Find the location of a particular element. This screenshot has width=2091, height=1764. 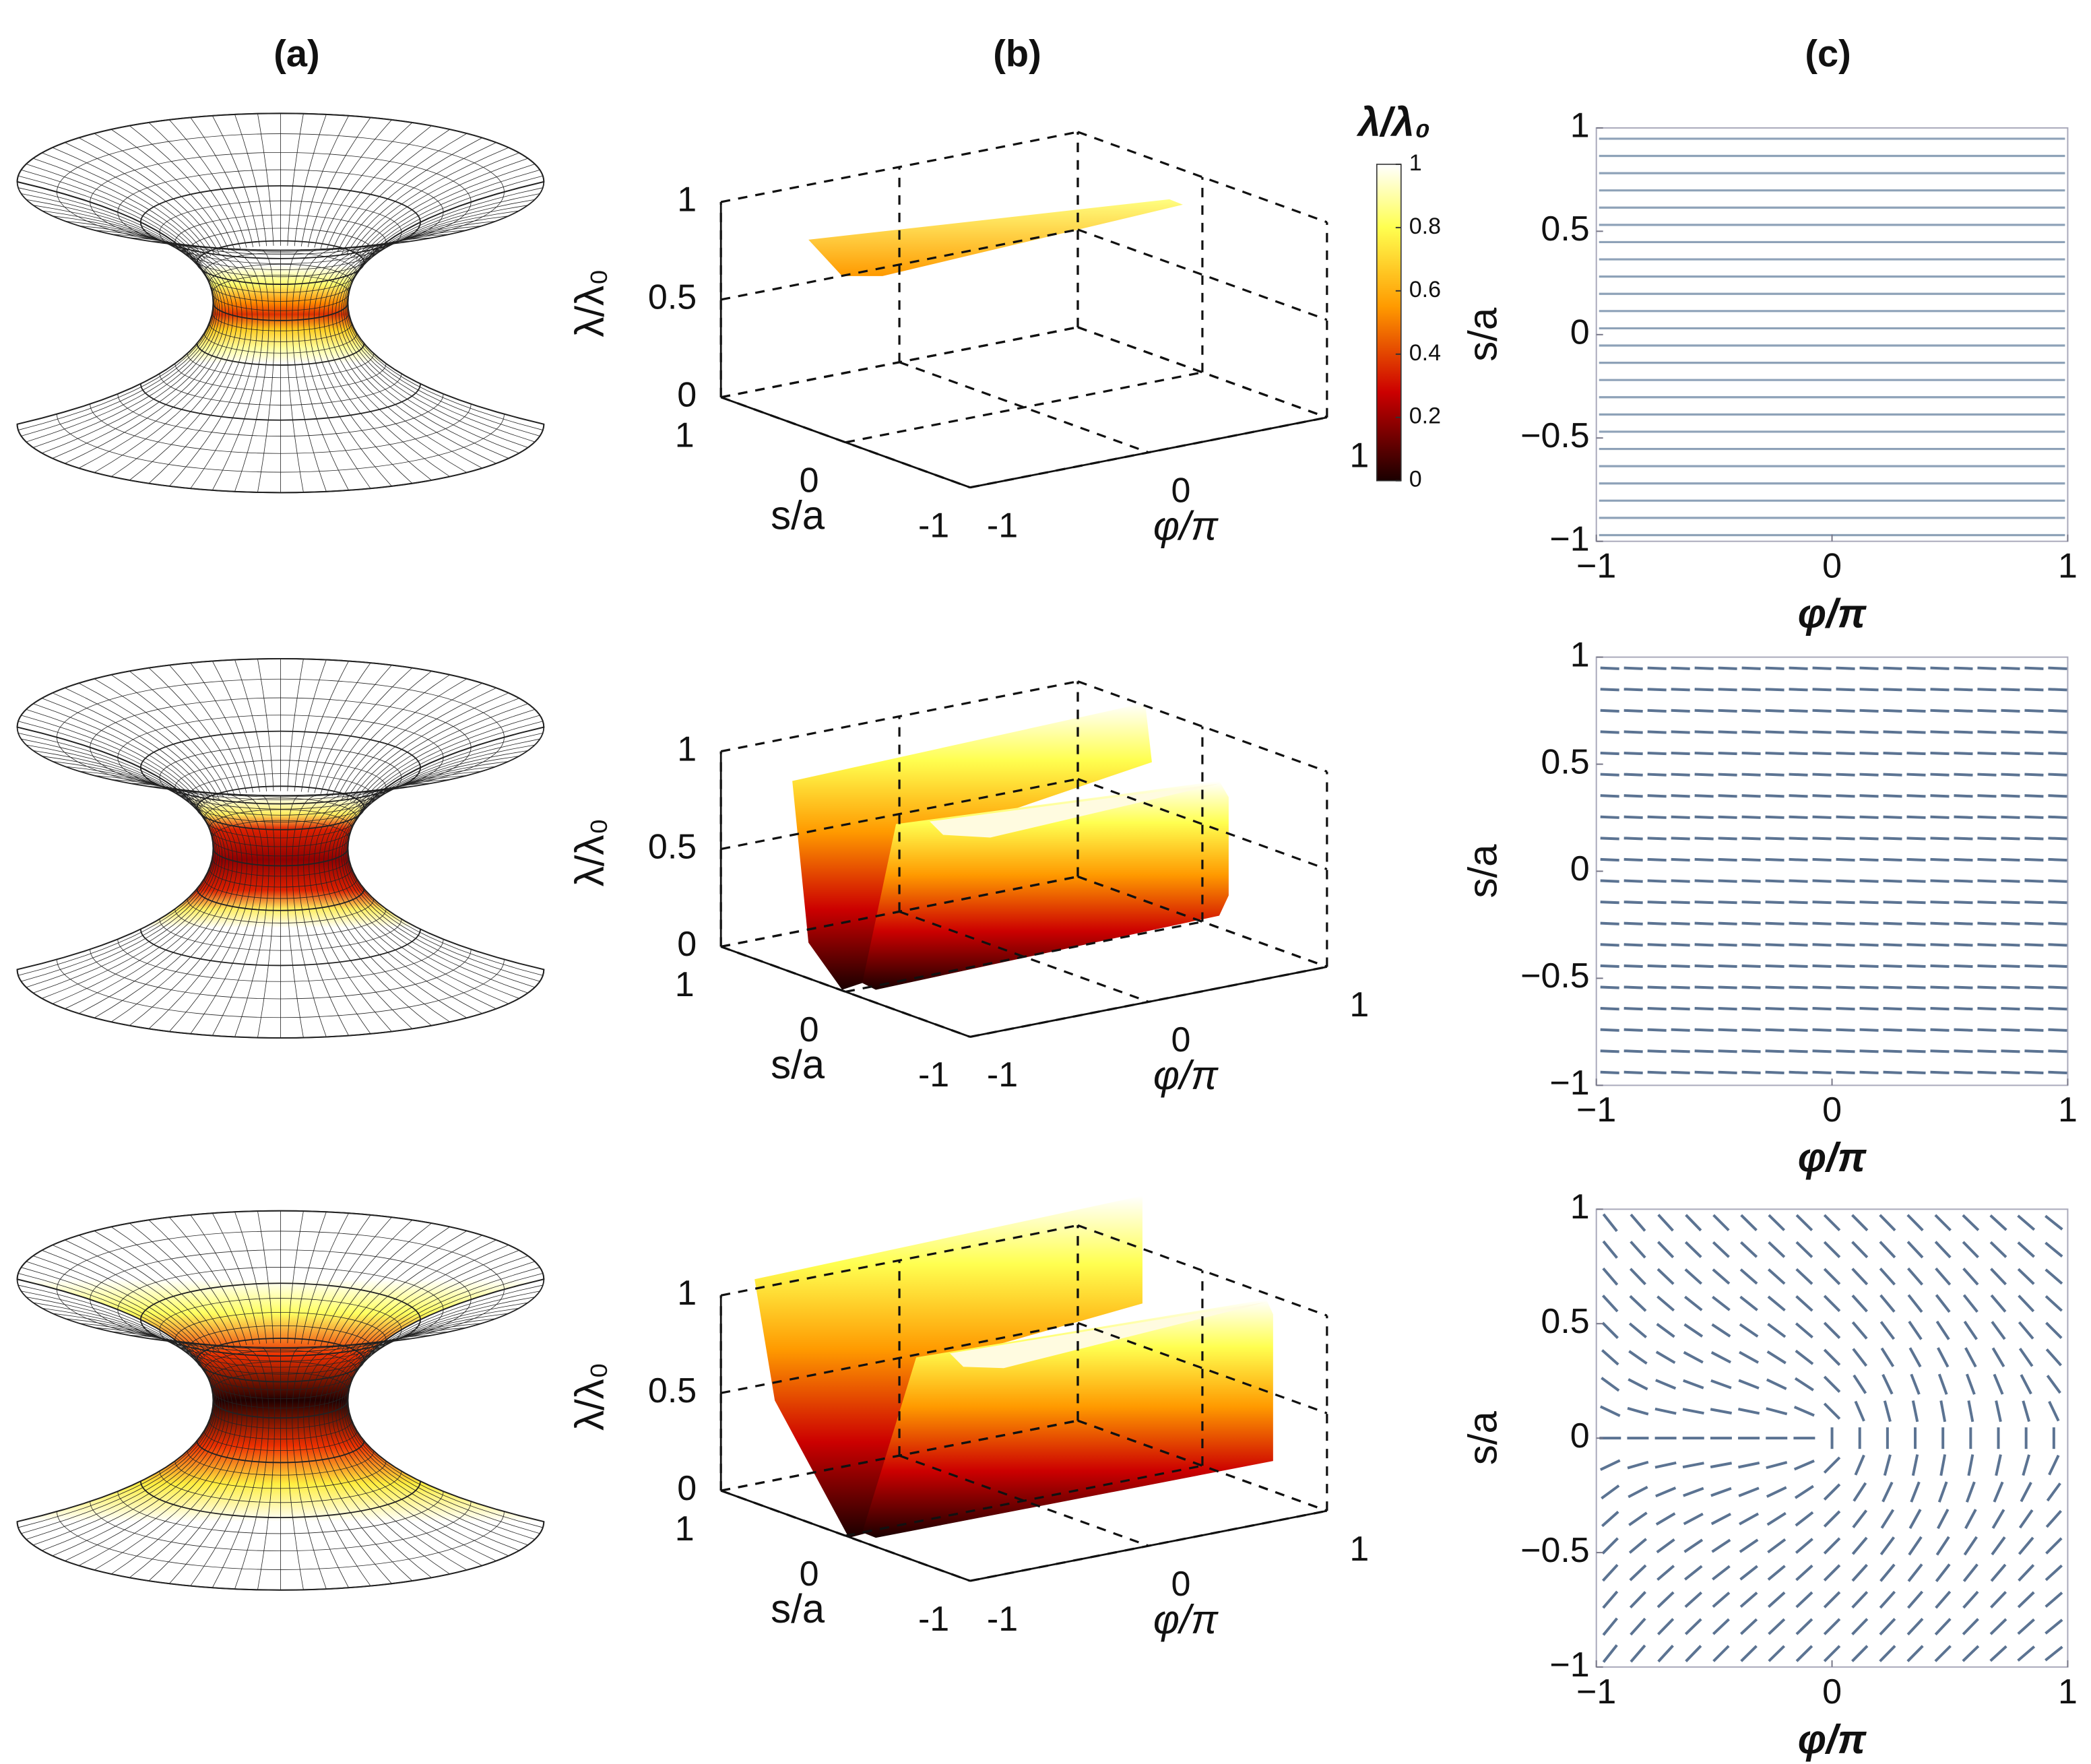

s-tick-label: -1 is located at coordinates (934, 525).